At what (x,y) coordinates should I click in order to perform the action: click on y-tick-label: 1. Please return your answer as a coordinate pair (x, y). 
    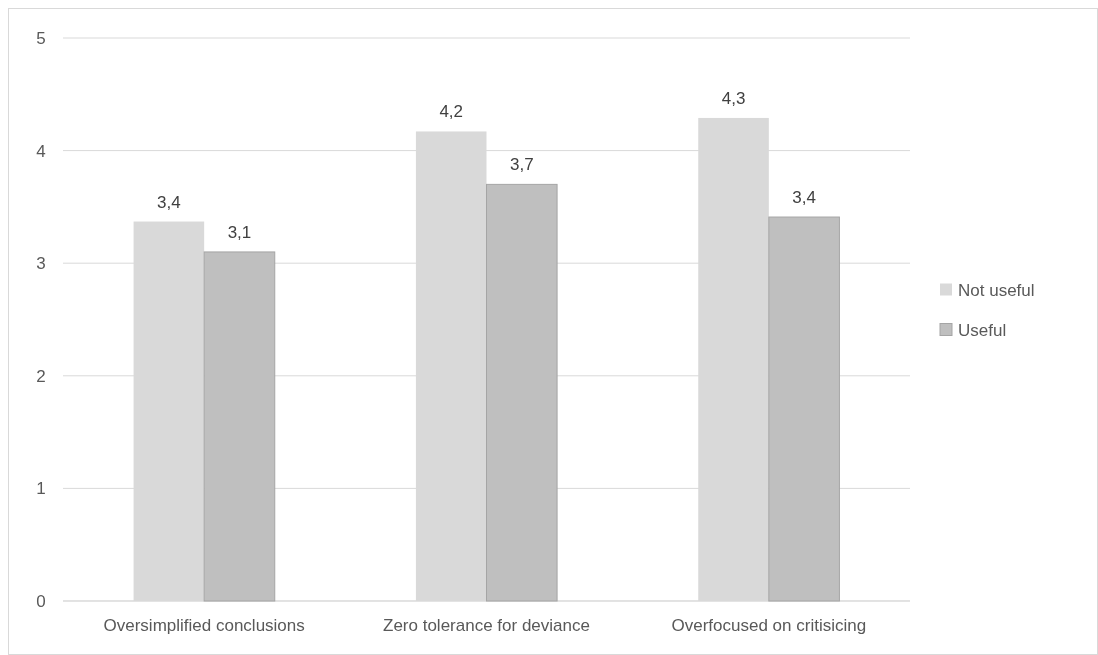
    Looking at the image, I should click on (41, 489).